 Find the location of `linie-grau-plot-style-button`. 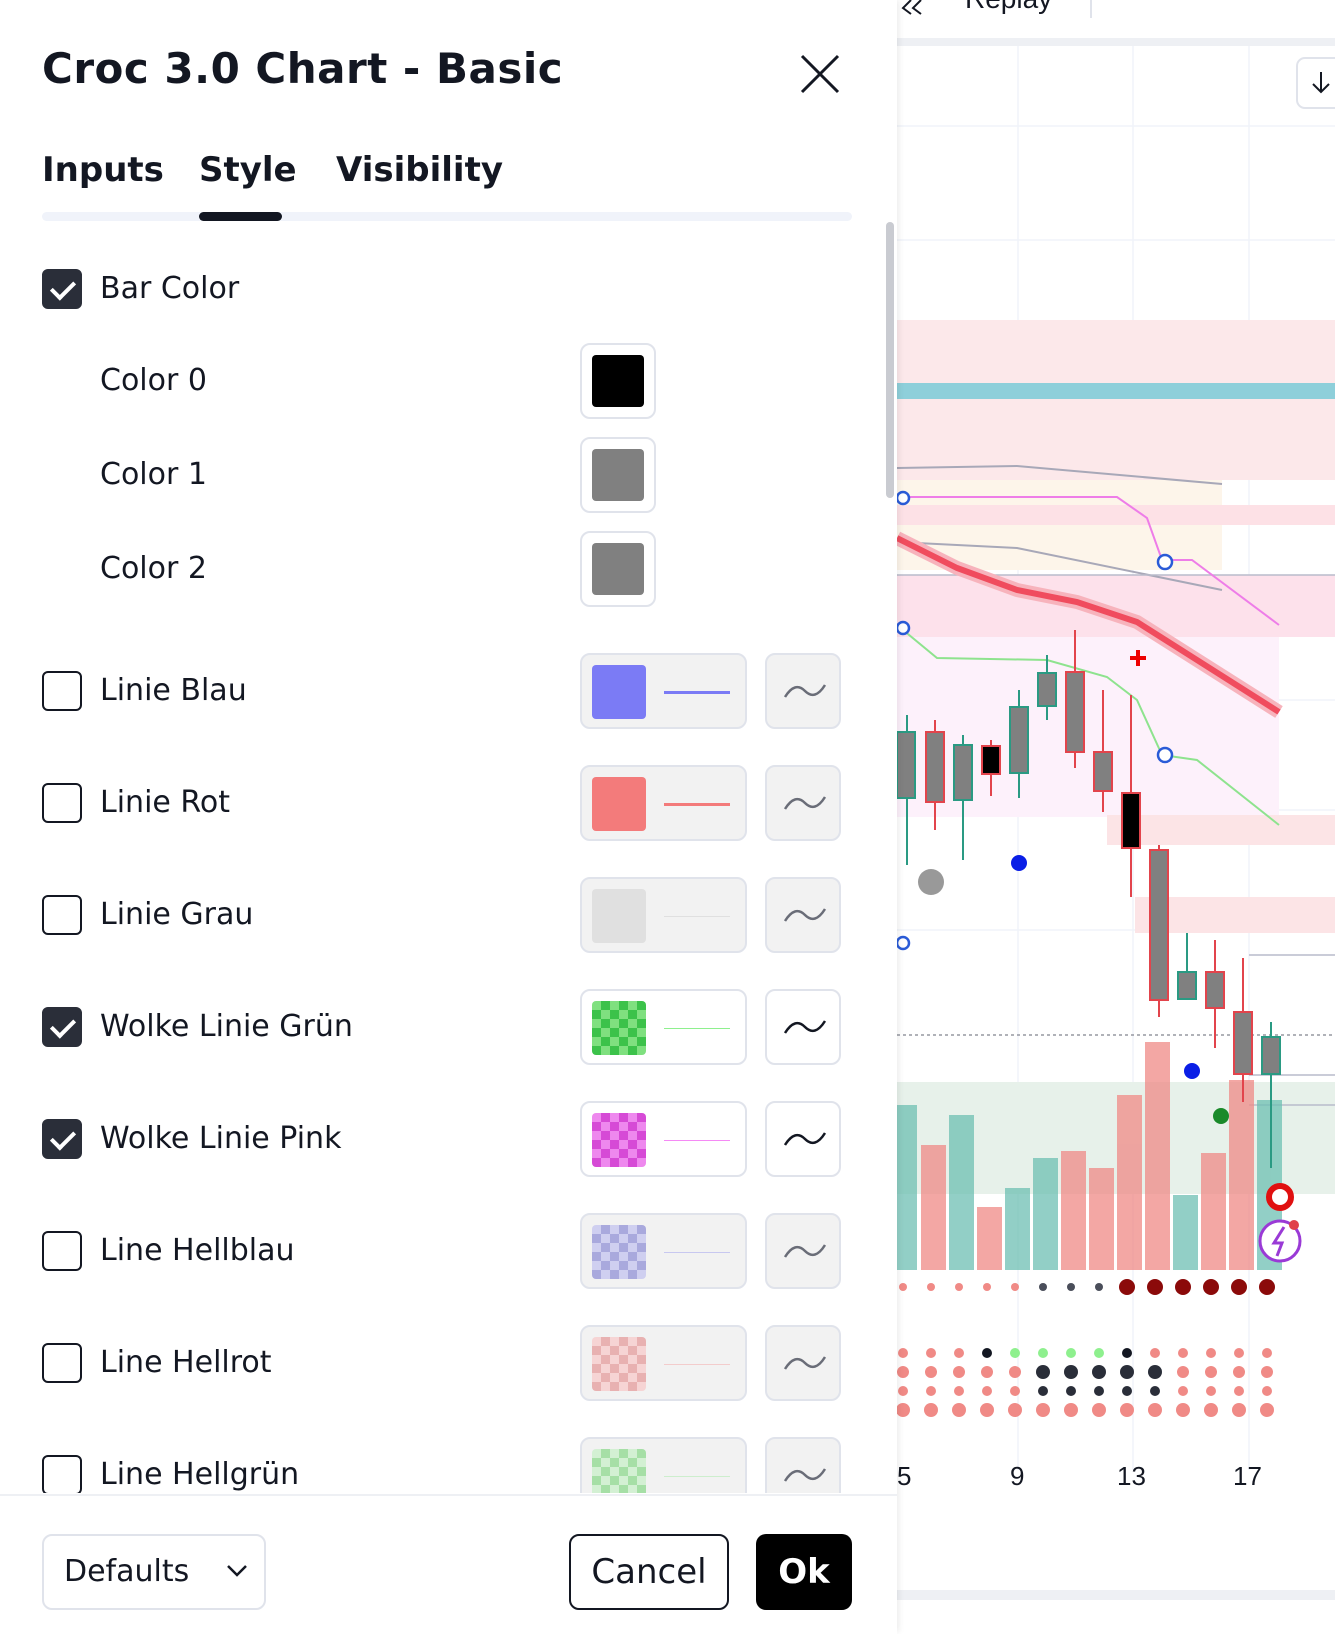

linie-grau-plot-style-button is located at coordinates (803, 915).